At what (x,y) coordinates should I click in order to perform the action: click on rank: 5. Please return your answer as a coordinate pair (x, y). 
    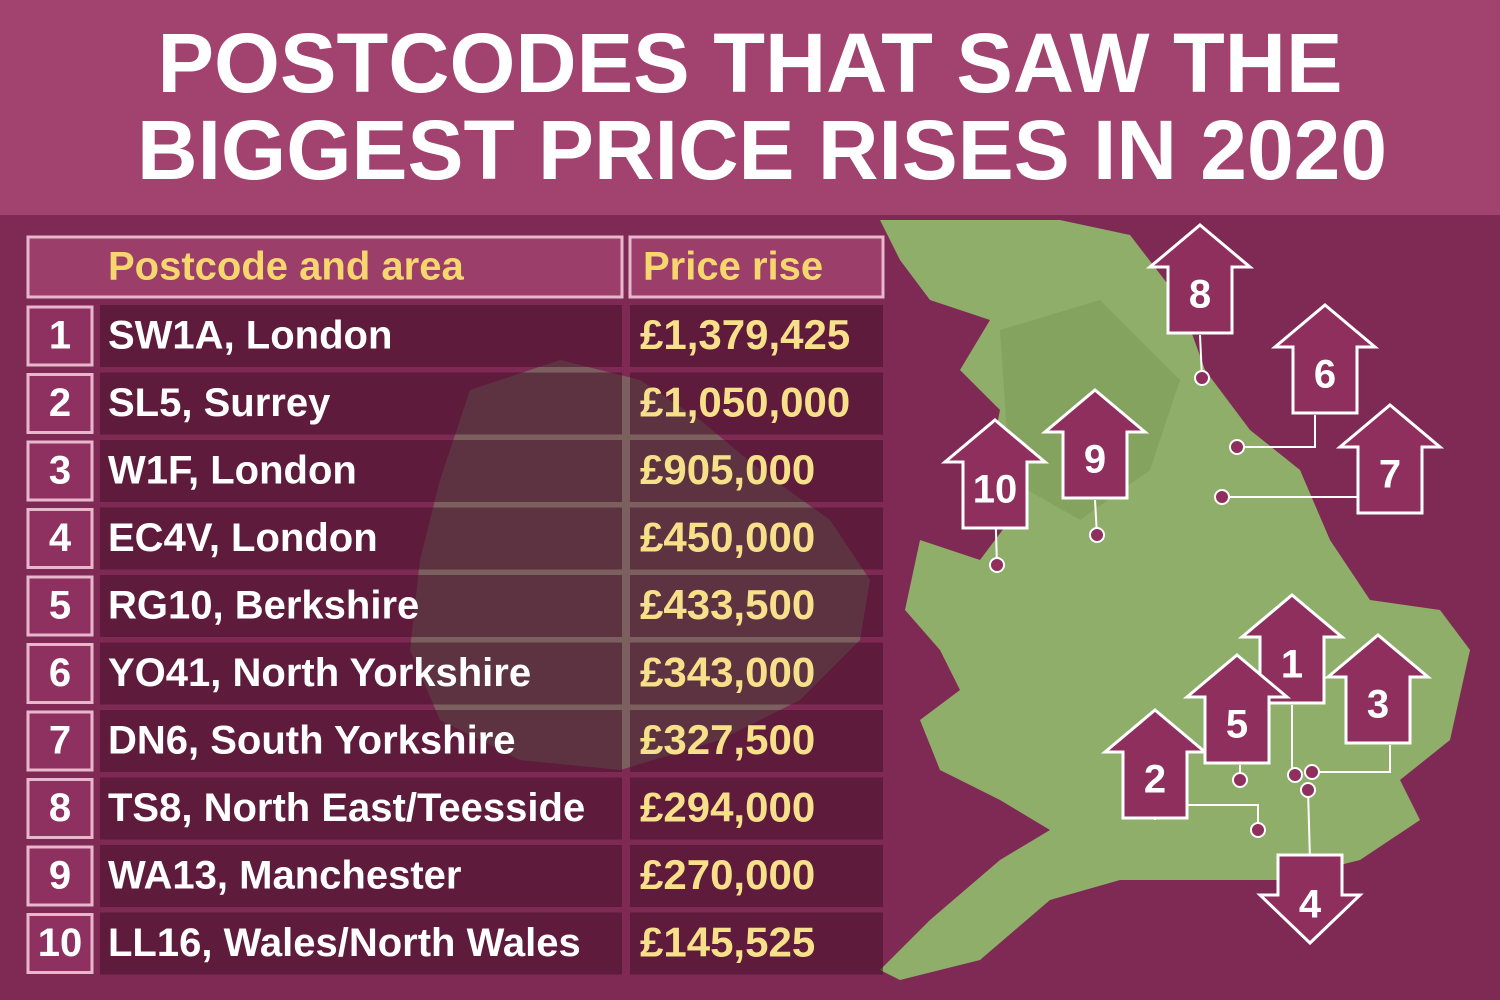
    Looking at the image, I should click on (60, 606).